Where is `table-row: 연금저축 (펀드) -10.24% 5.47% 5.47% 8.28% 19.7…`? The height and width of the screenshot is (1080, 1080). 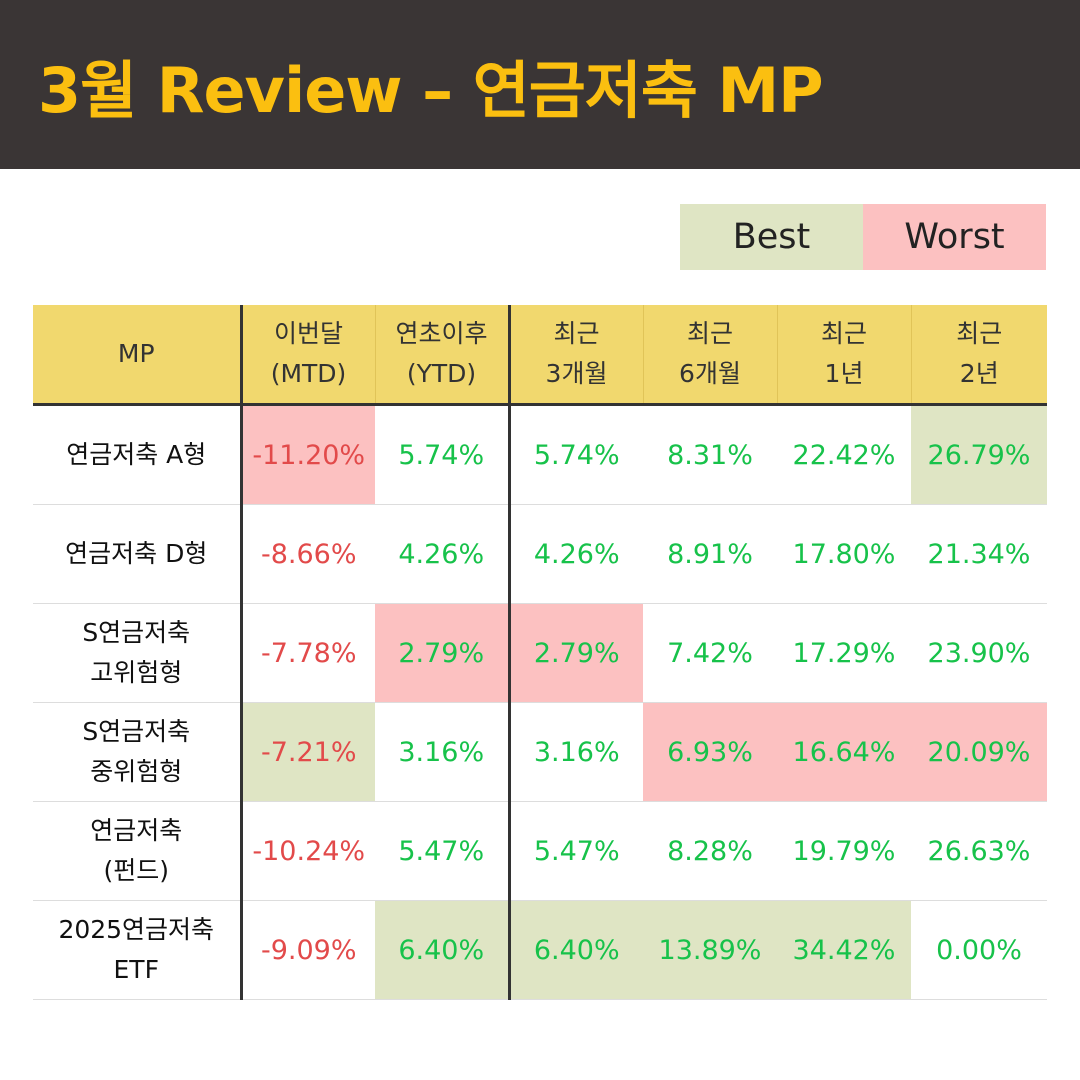
table-row: 연금저축 (펀드) -10.24% 5.47% 5.47% 8.28% 19.7… is located at coordinates (540, 851).